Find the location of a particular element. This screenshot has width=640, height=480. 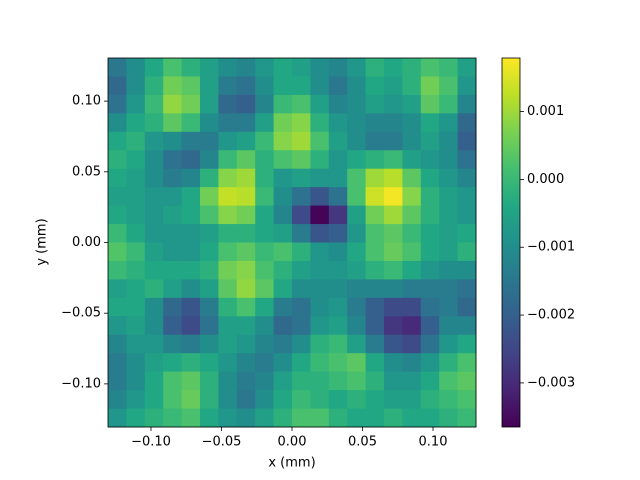

colorbar-tick-label: 0.001 is located at coordinates (545, 111).